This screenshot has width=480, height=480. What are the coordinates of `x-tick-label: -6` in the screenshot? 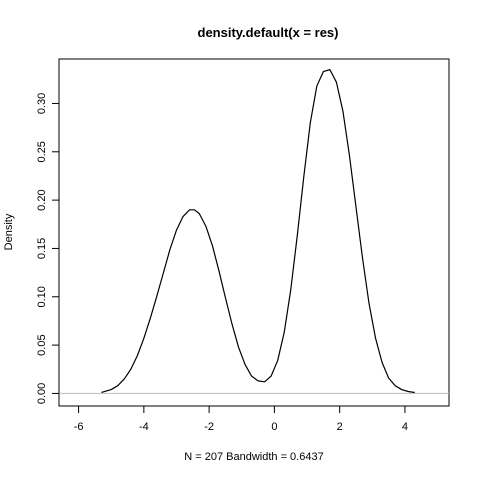 It's located at (79, 427).